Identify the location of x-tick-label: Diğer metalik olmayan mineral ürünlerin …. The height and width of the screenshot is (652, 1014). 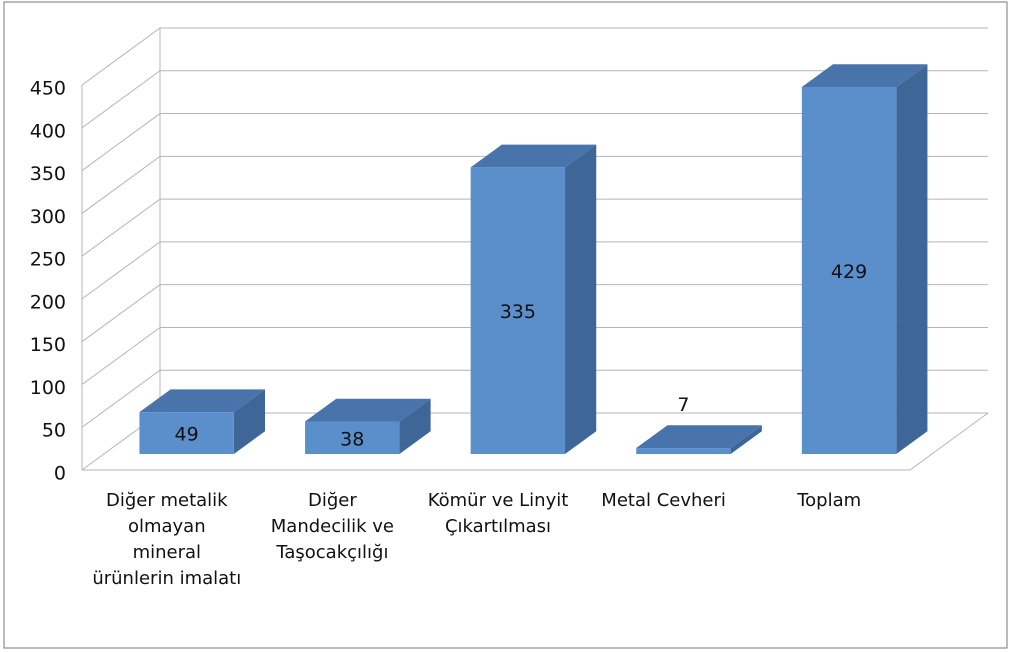
(167, 539).